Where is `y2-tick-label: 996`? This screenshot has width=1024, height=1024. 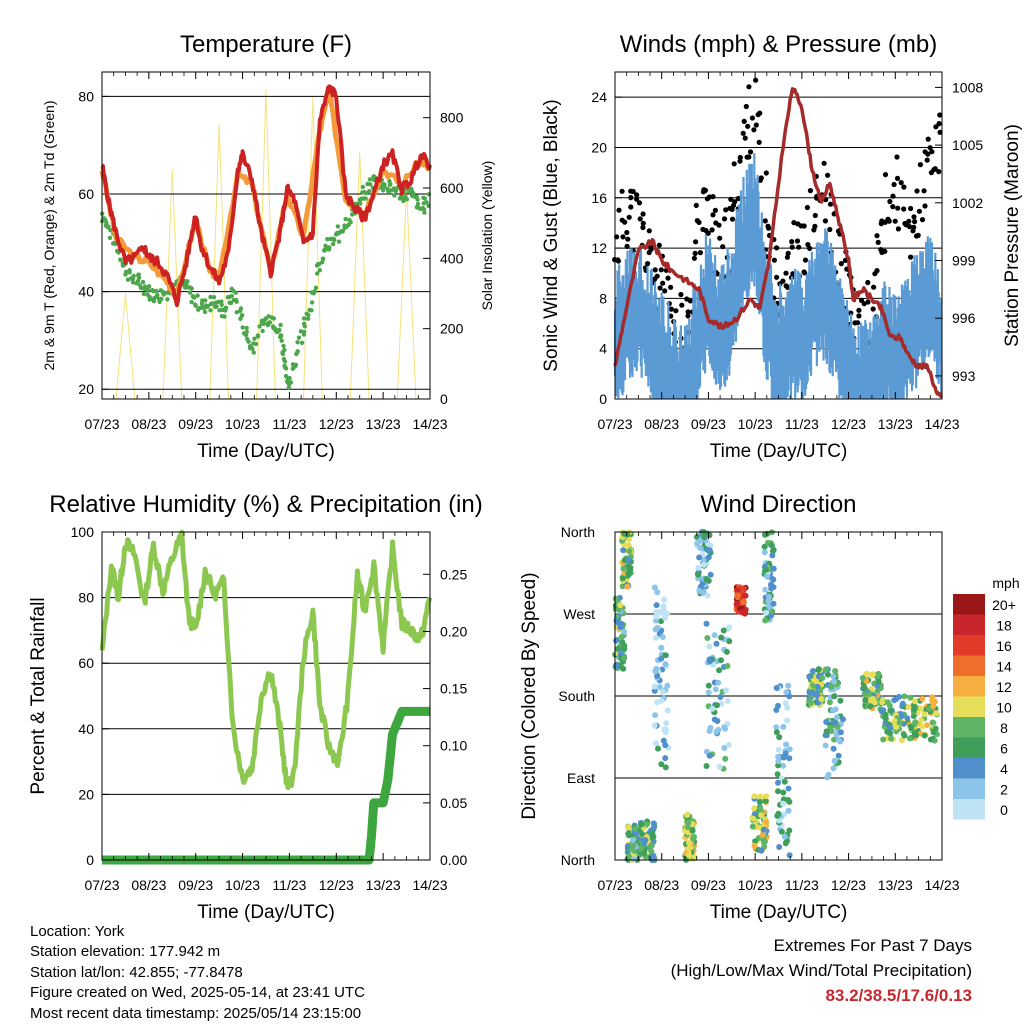
y2-tick-label: 996 is located at coordinates (964, 318).